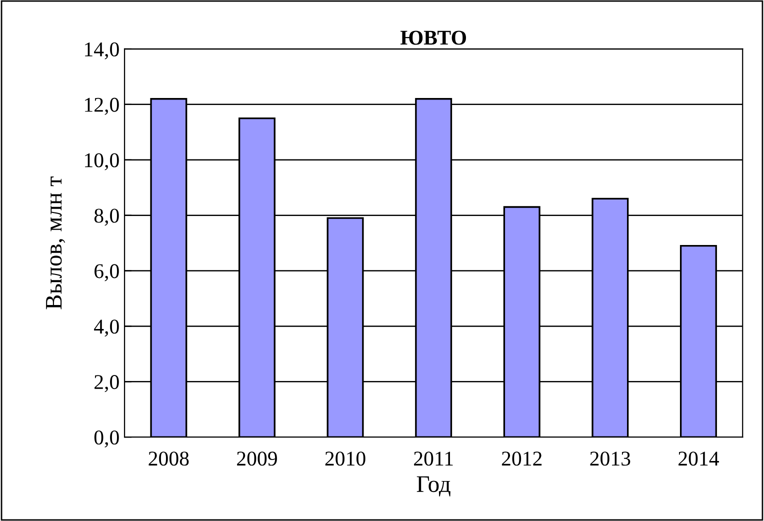  What do you see at coordinates (106, 383) in the screenshot?
I see `y-tick-label: 2,0` at bounding box center [106, 383].